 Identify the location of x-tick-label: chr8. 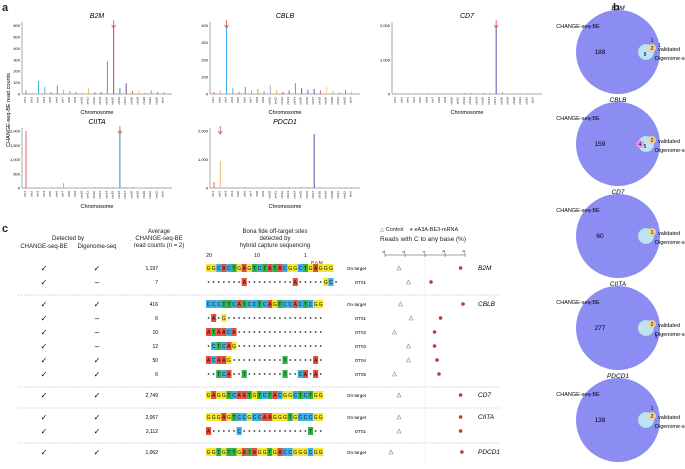
(69, 100).